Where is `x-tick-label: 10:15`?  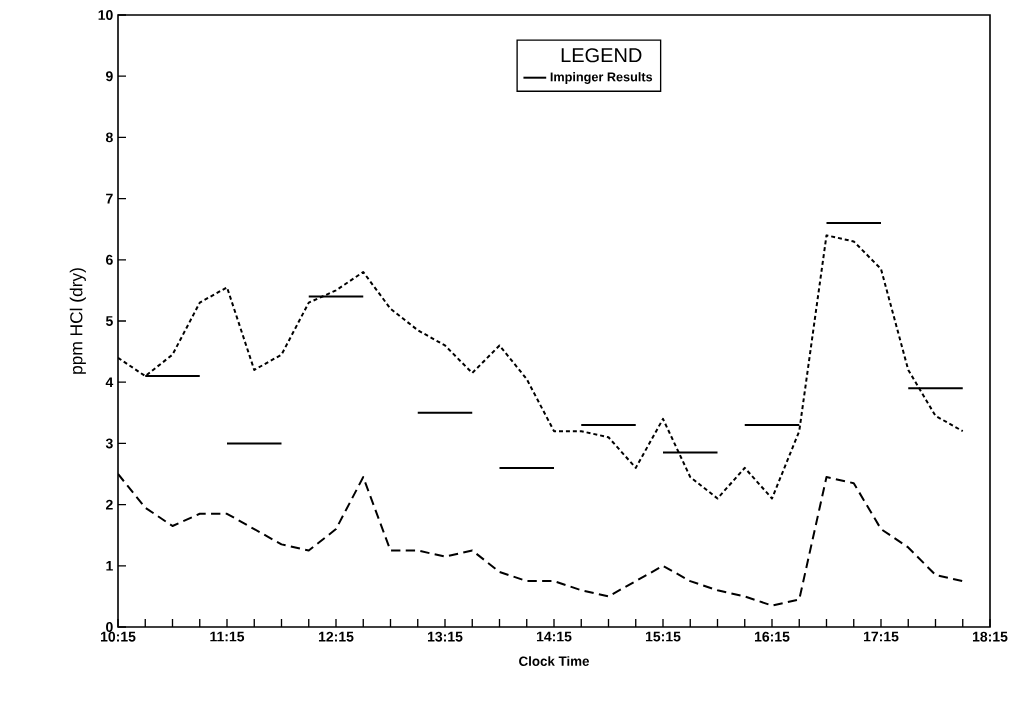 x-tick-label: 10:15 is located at coordinates (118, 636).